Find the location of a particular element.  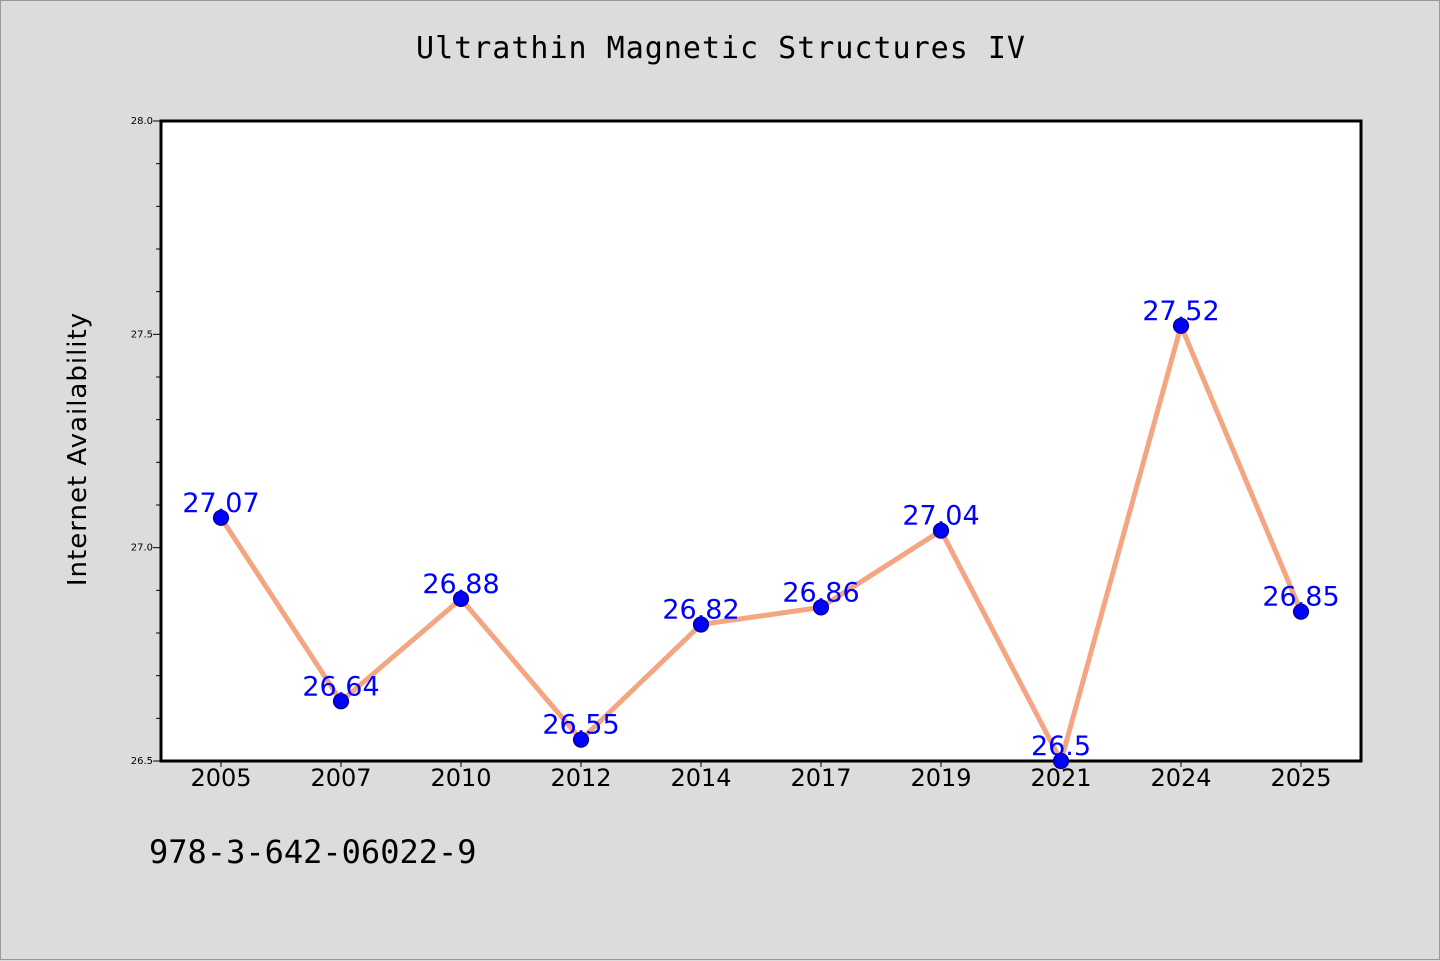

x-tick-label: 2014 is located at coordinates (700, 778).